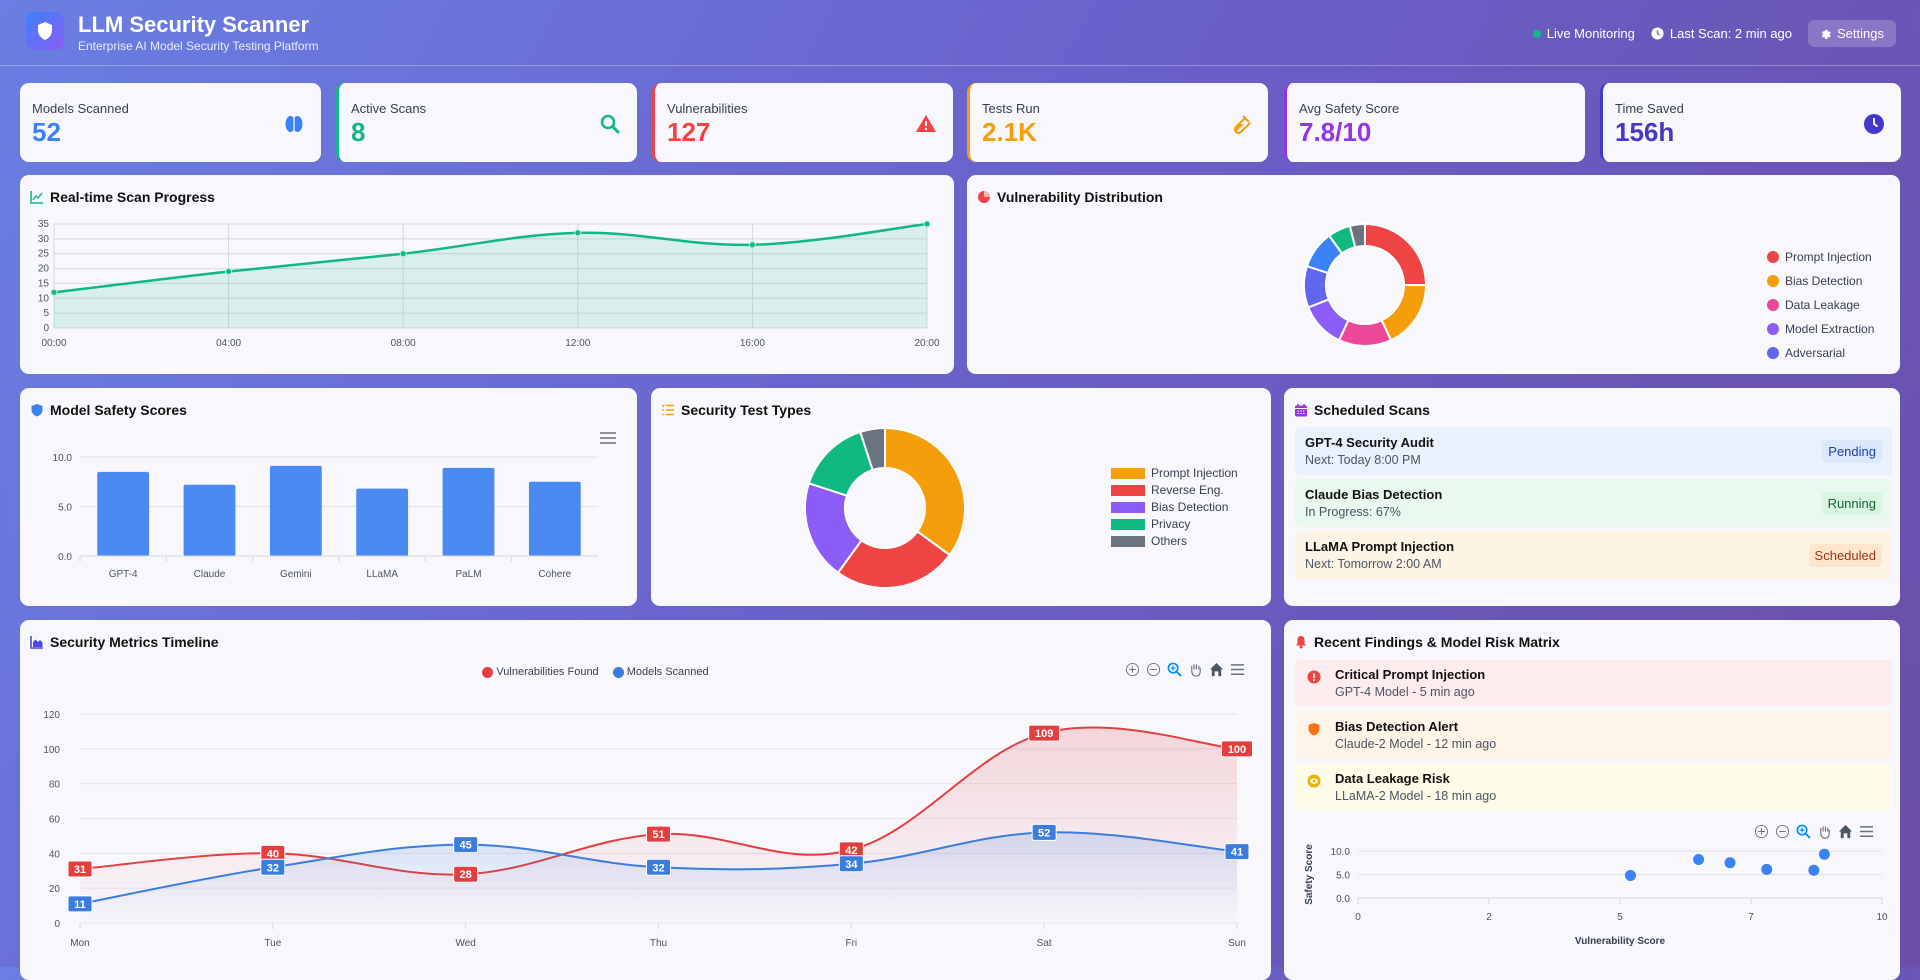 The height and width of the screenshot is (980, 1920). I want to click on legend-item: Models Scanned, so click(660, 672).